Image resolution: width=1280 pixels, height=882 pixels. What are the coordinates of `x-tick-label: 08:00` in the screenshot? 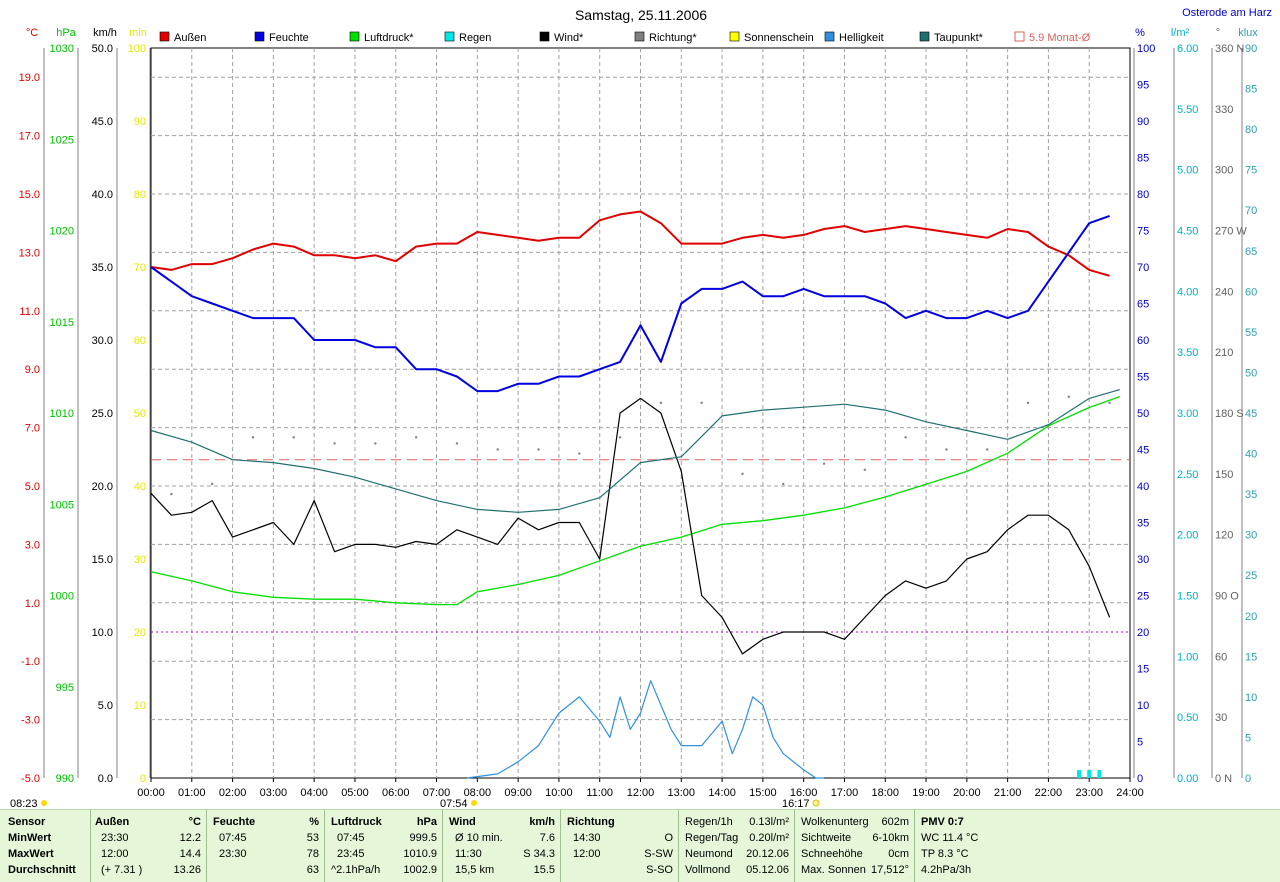 It's located at (478, 793).